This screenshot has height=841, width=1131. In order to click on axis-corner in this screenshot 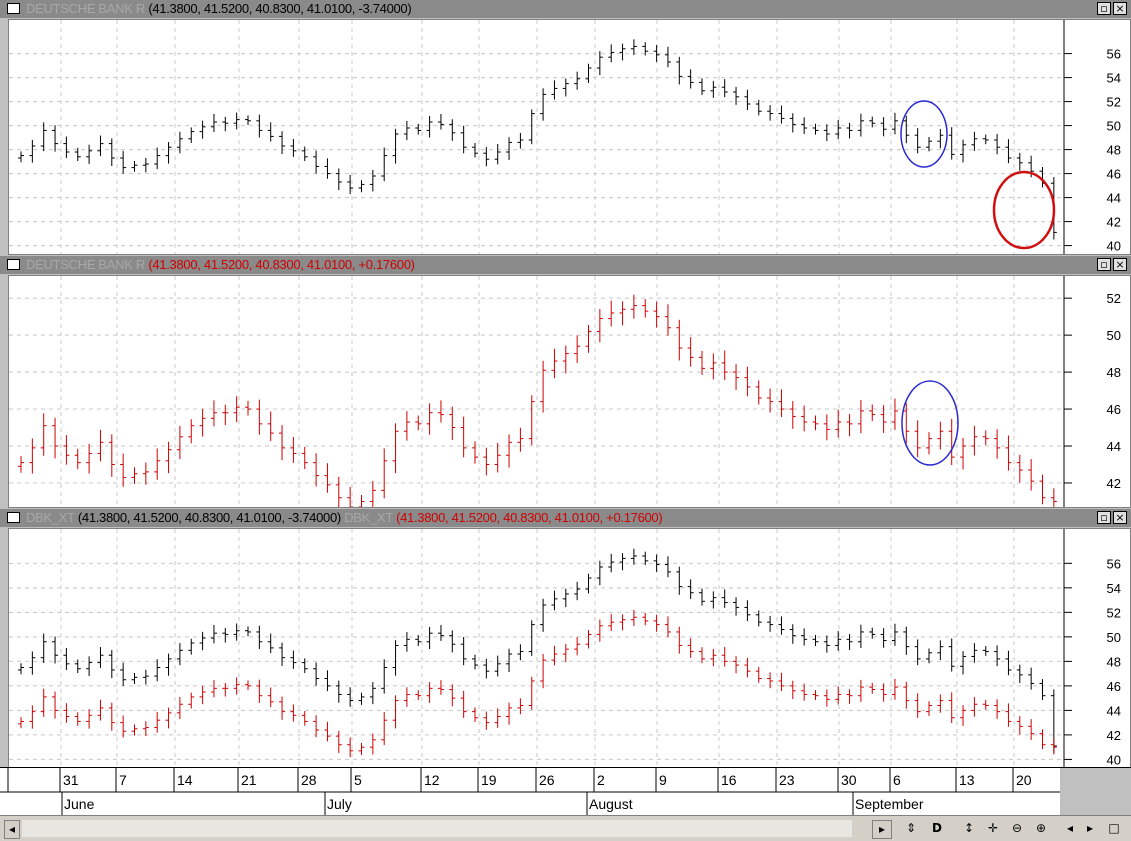, I will do `click(1095, 792)`.